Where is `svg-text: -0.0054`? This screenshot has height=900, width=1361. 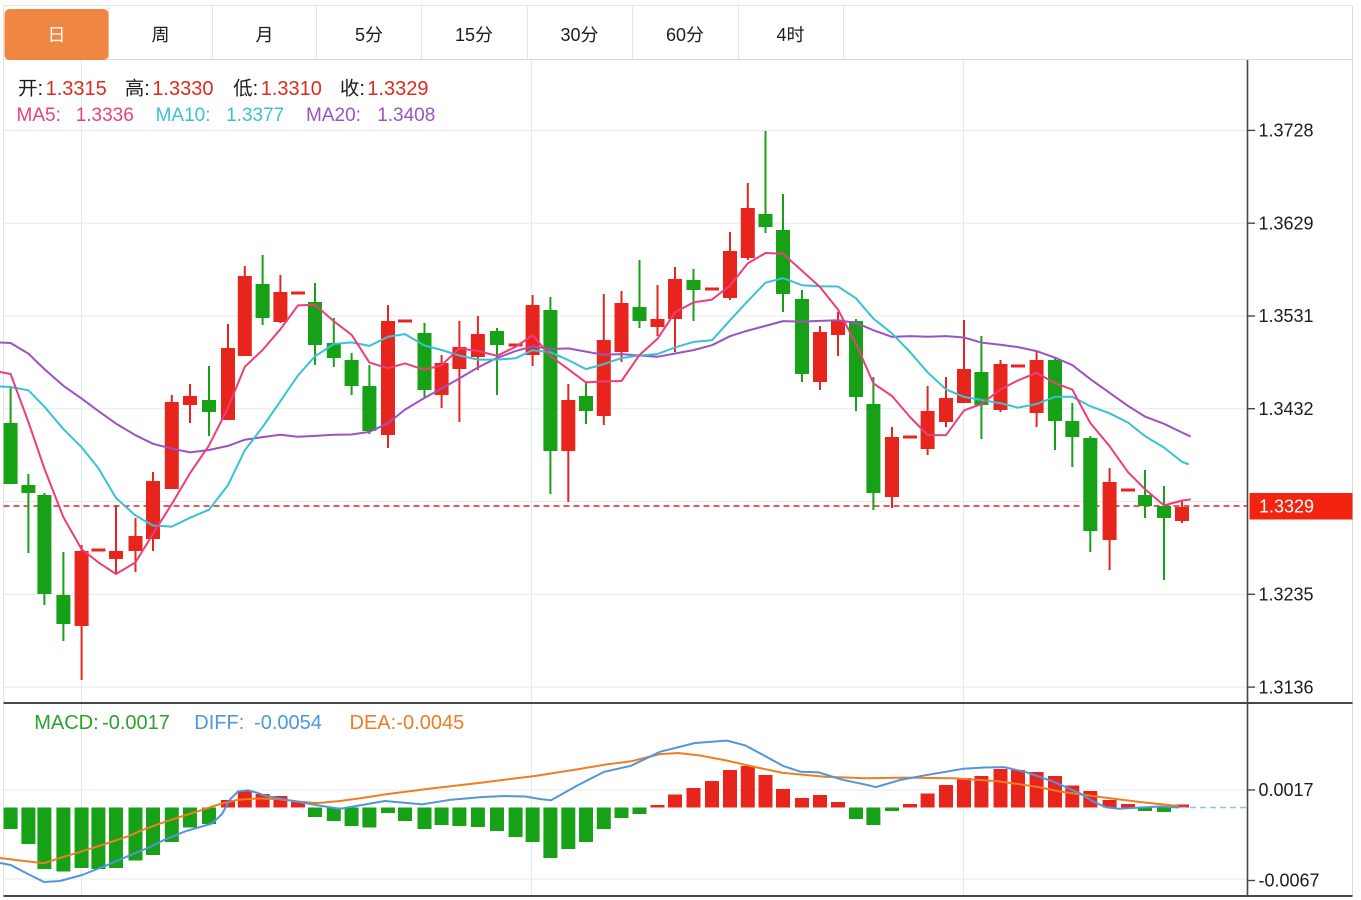
svg-text: -0.0054 is located at coordinates (288, 723).